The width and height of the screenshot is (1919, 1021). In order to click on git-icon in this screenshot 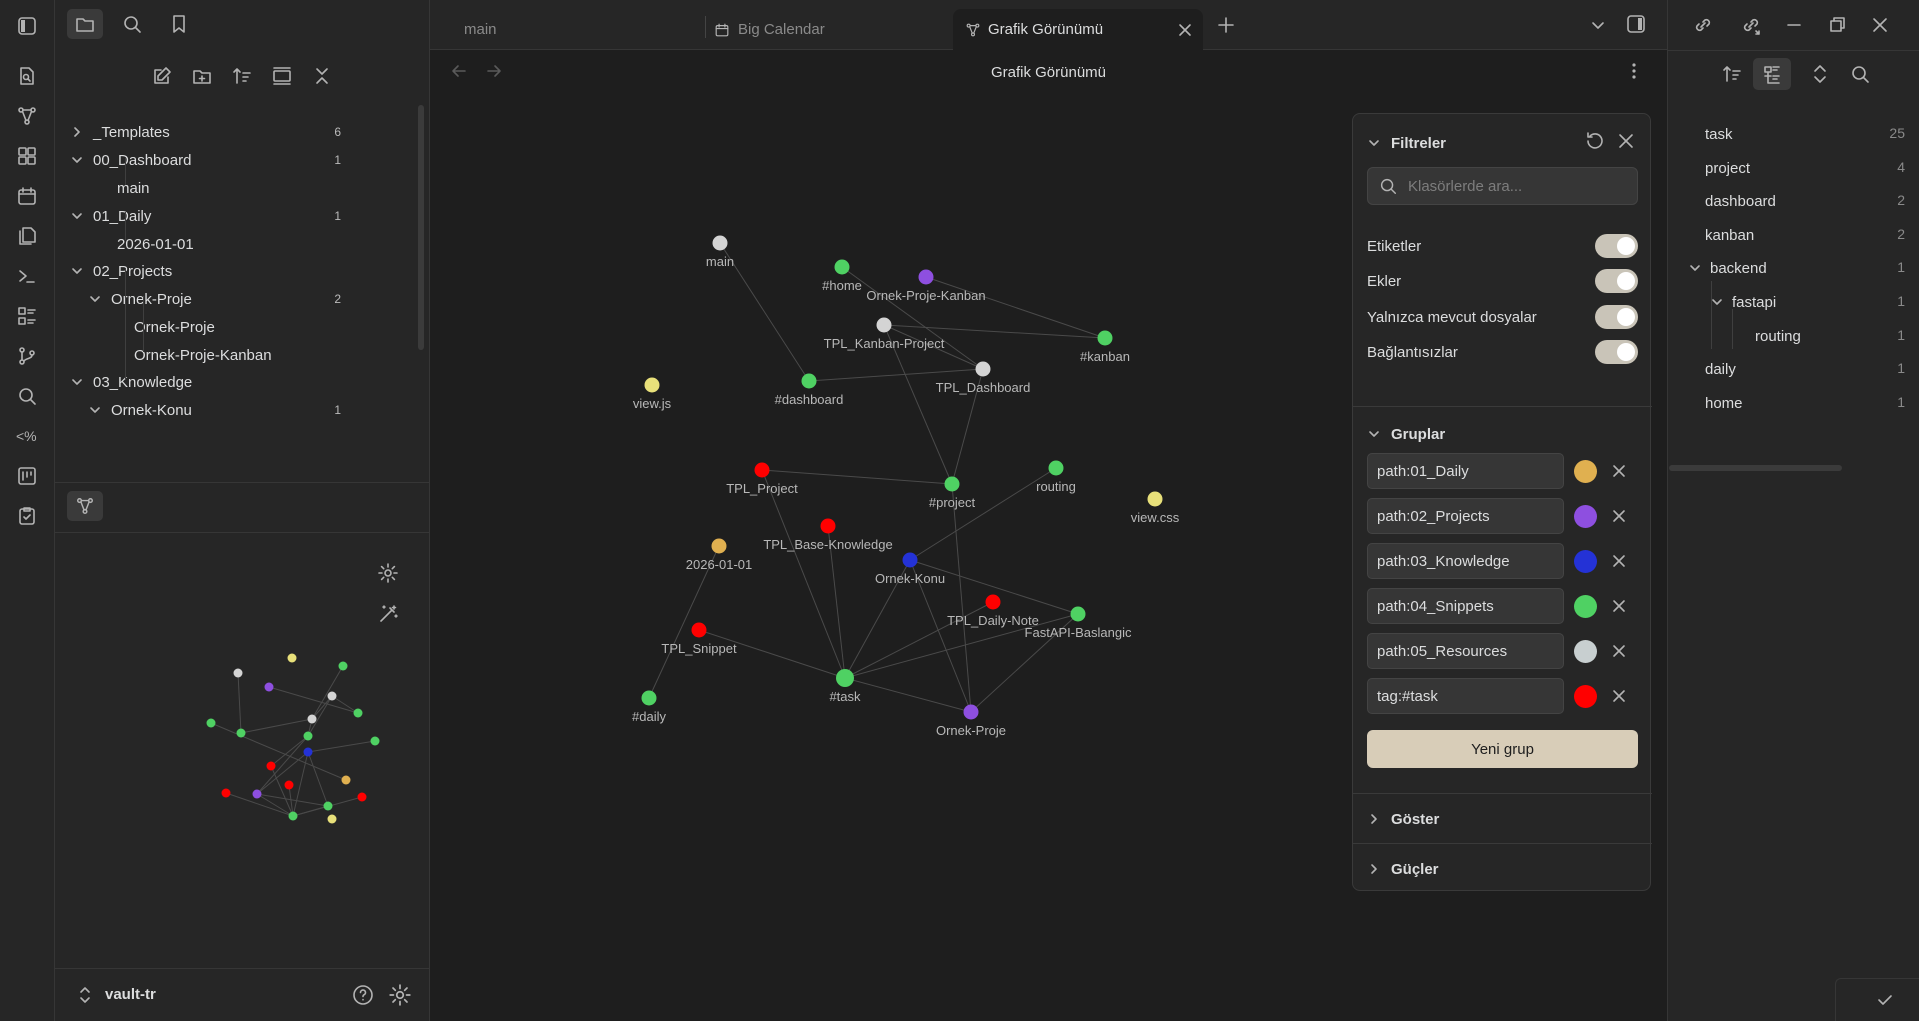, I will do `click(27, 356)`.